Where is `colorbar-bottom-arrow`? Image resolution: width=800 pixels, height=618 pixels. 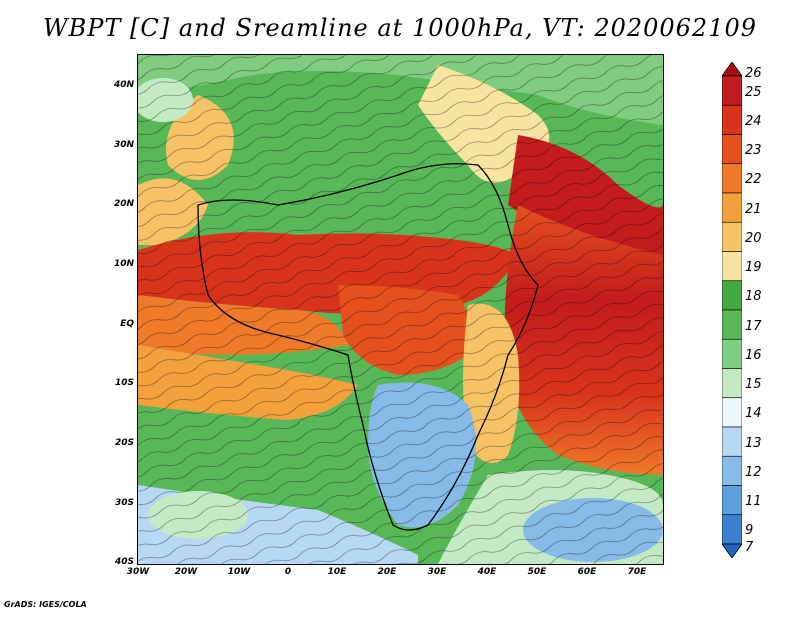 colorbar-bottom-arrow is located at coordinates (732, 550).